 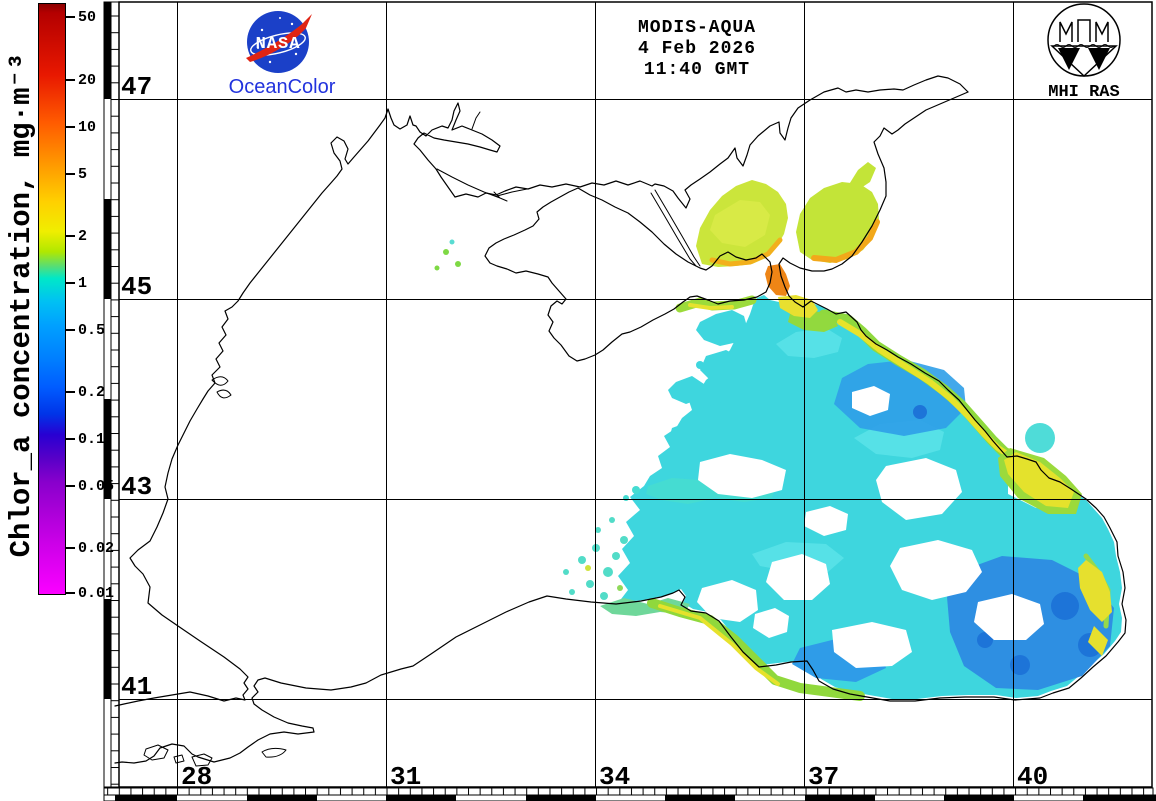 I want to click on azov-east-lobe-arm, so click(x=862, y=176).